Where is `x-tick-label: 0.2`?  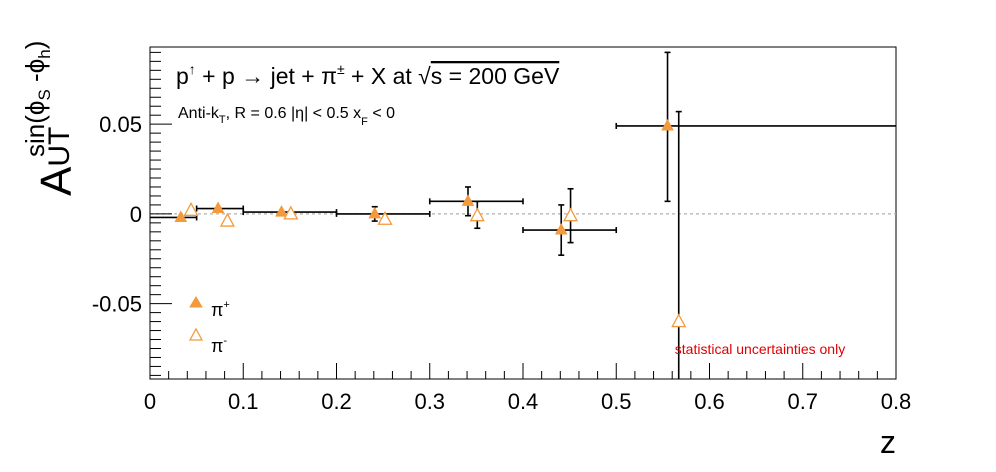
x-tick-label: 0.2 is located at coordinates (336, 401).